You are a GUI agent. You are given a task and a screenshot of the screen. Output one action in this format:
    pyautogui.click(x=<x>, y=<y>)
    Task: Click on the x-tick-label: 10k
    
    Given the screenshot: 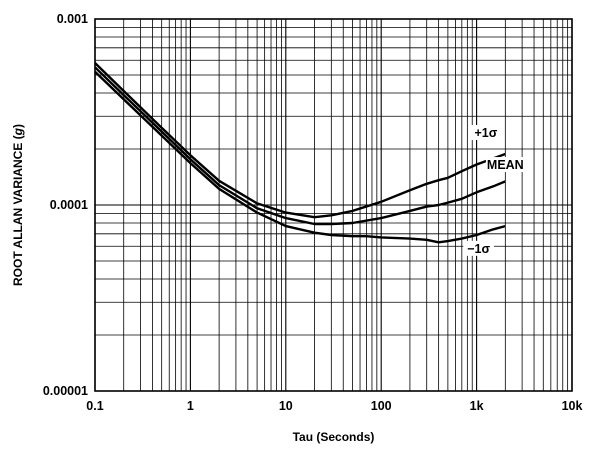 What is the action you would take?
    pyautogui.click(x=572, y=406)
    